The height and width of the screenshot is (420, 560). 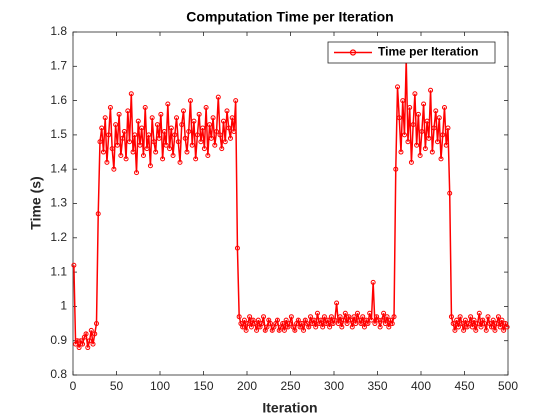 What do you see at coordinates (58, 134) in the screenshot?
I see `y-tick-label: 1.5` at bounding box center [58, 134].